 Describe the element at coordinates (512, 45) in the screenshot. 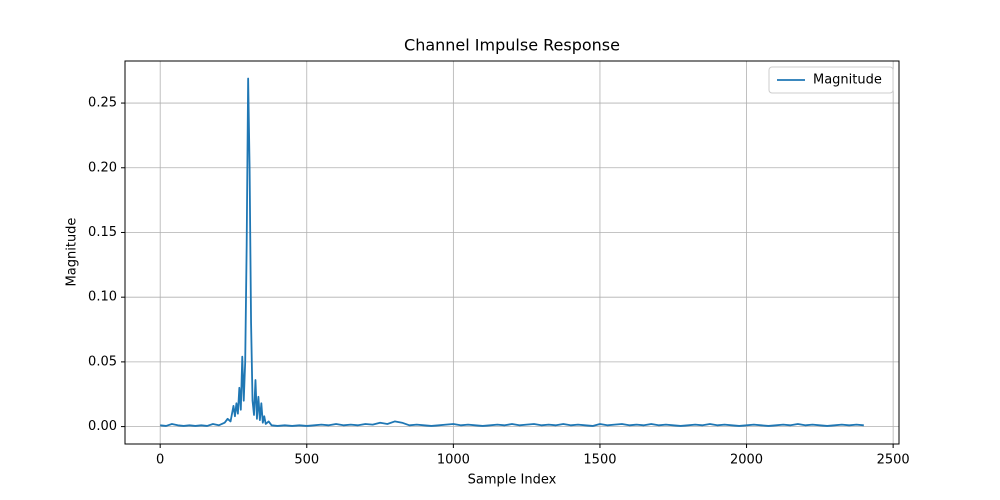

I see `chart-title: Channel Impulse Response` at that location.